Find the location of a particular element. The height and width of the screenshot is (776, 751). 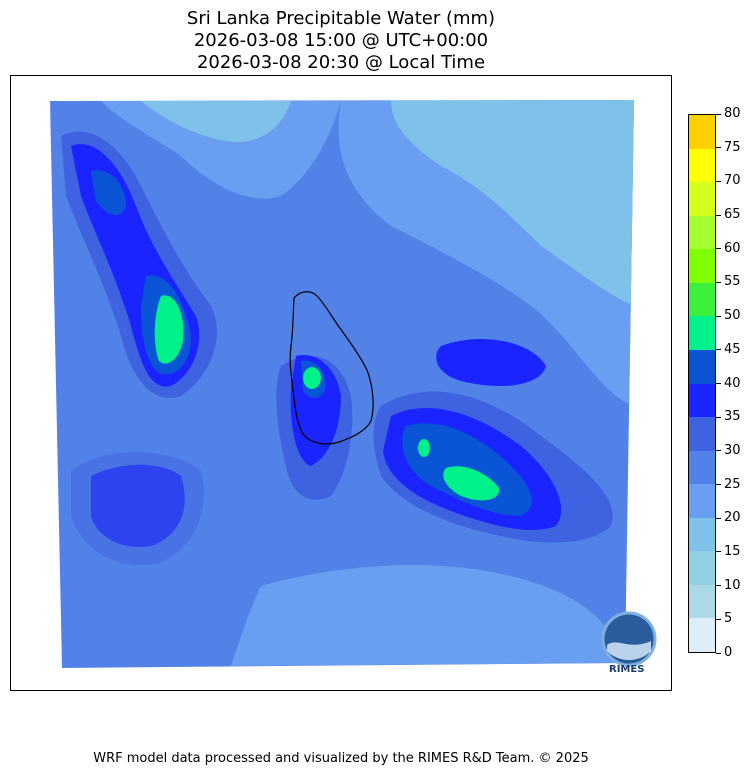

colorbar-tick-label: 60 is located at coordinates (732, 248).